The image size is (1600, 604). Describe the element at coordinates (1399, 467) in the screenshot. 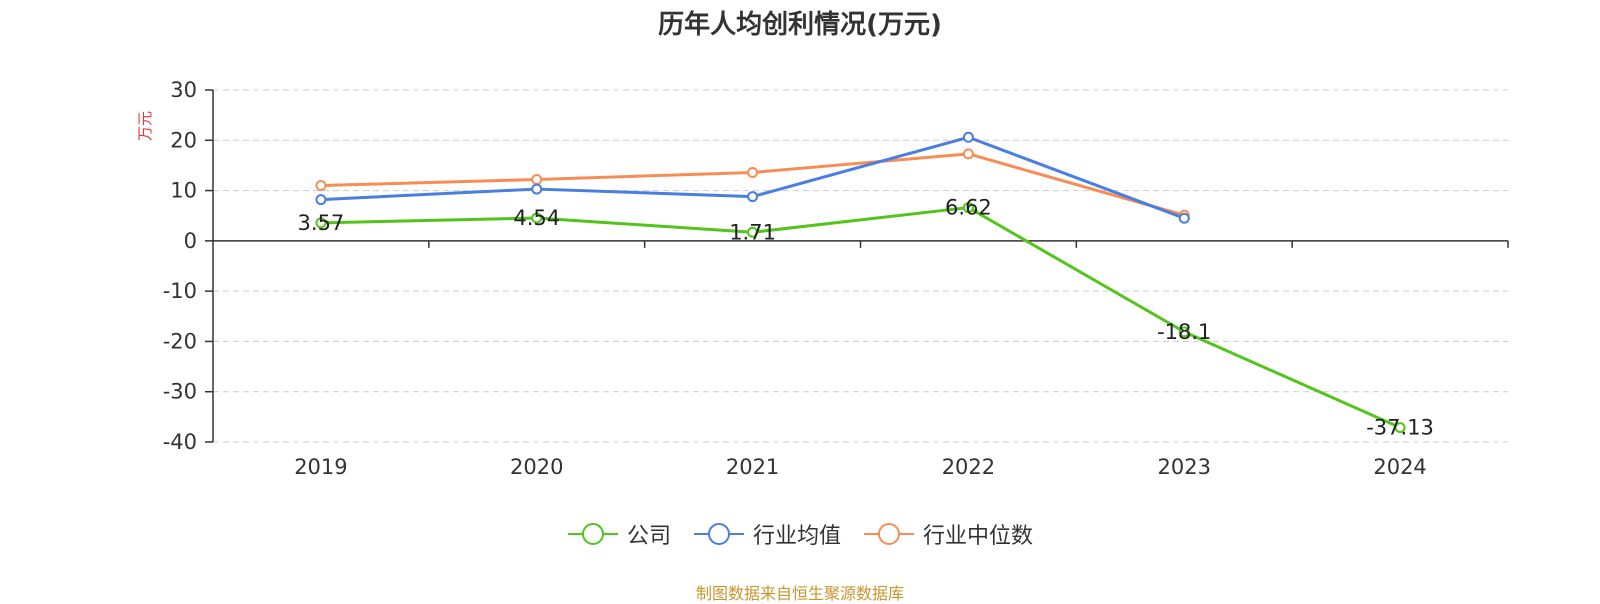

I see `x-tick-label: 2024` at that location.